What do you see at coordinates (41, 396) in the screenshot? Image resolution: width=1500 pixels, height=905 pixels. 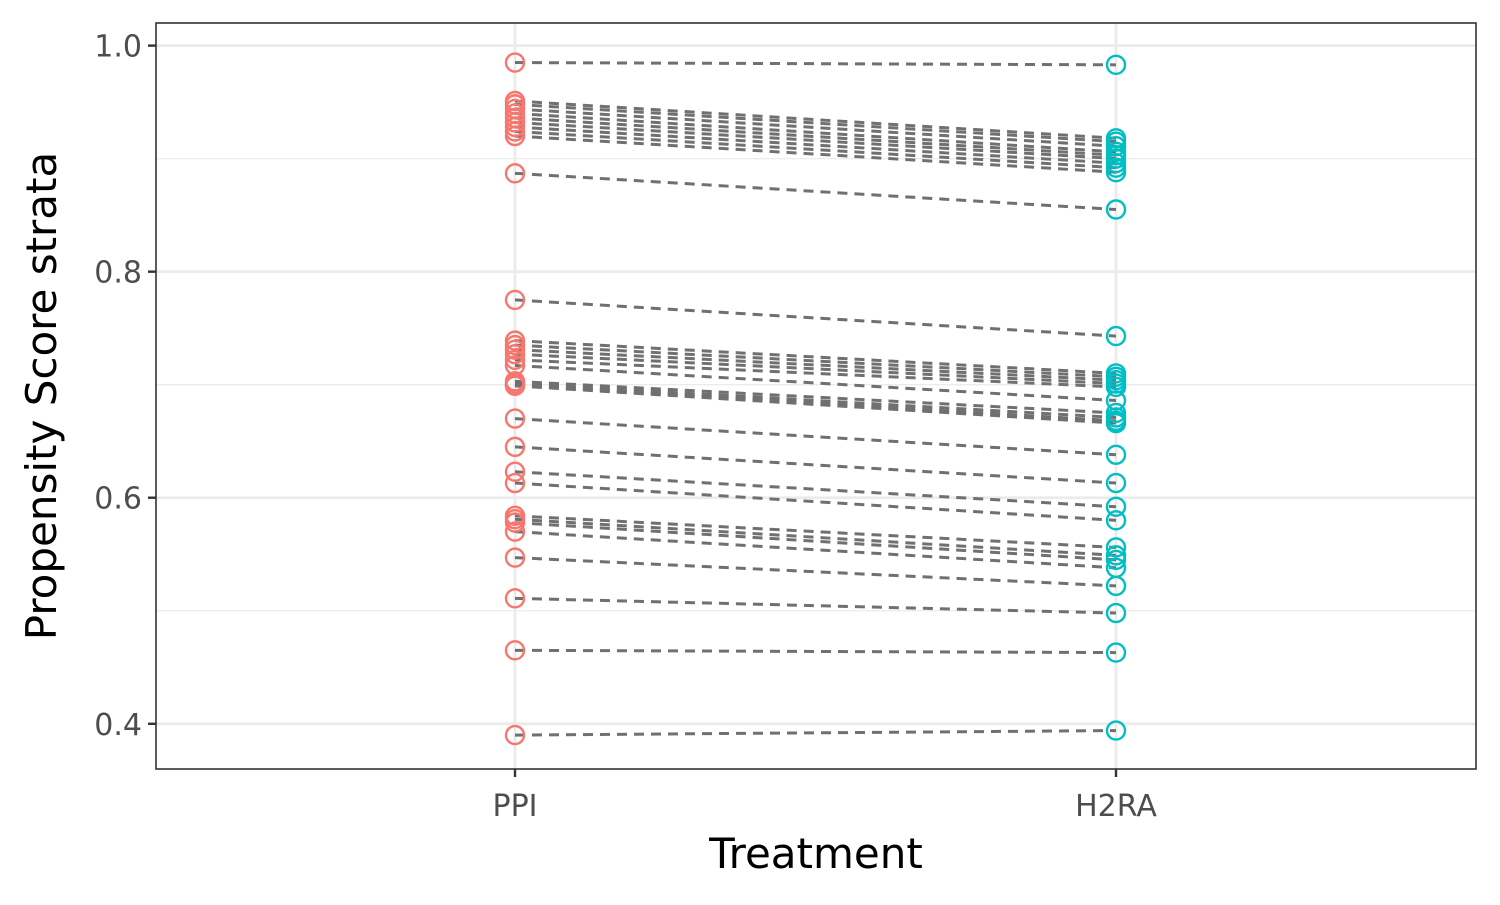 I see `y-axis-title: Propensity Score strata` at bounding box center [41, 396].